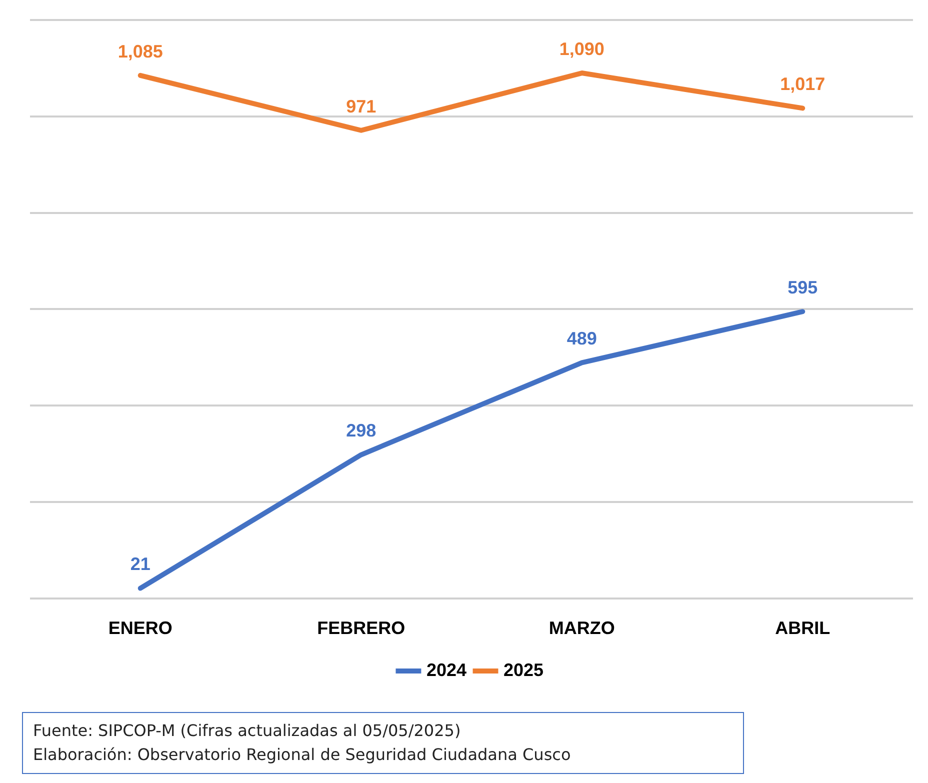  Describe the element at coordinates (361, 430) in the screenshot. I see `data-label: 298` at that location.